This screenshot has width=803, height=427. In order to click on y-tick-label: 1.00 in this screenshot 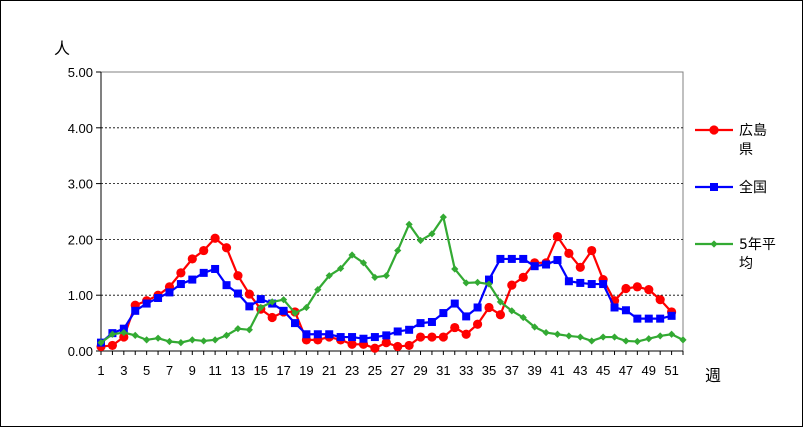, I will do `click(80, 295)`.